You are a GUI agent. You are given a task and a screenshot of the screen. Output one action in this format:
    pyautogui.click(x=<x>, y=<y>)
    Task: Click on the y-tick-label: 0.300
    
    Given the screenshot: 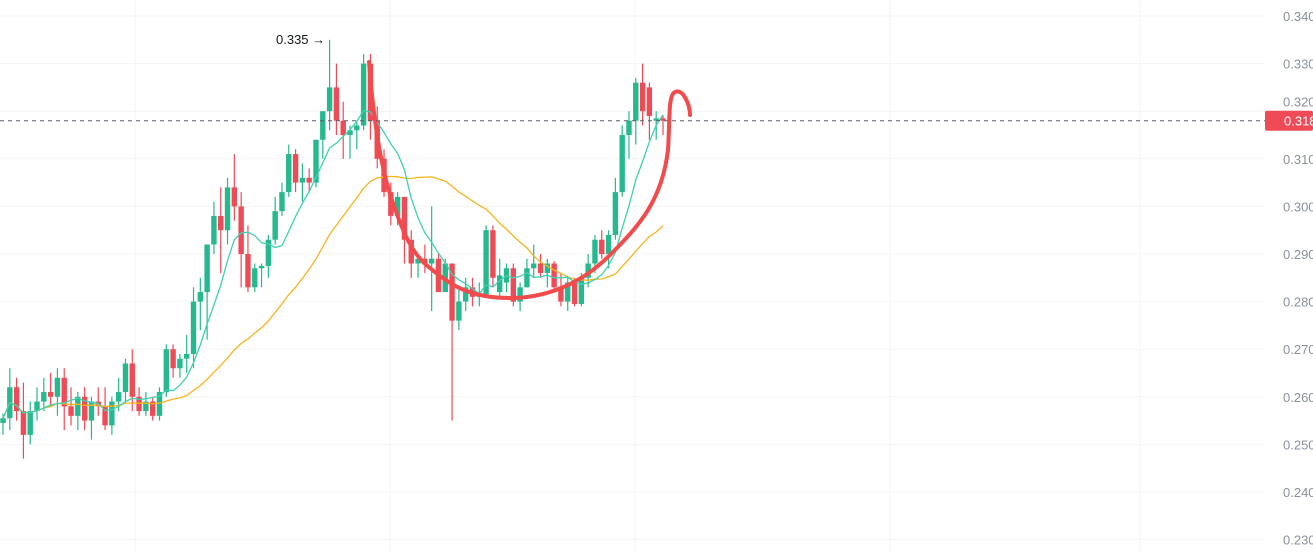 What is the action you would take?
    pyautogui.click(x=1298, y=206)
    